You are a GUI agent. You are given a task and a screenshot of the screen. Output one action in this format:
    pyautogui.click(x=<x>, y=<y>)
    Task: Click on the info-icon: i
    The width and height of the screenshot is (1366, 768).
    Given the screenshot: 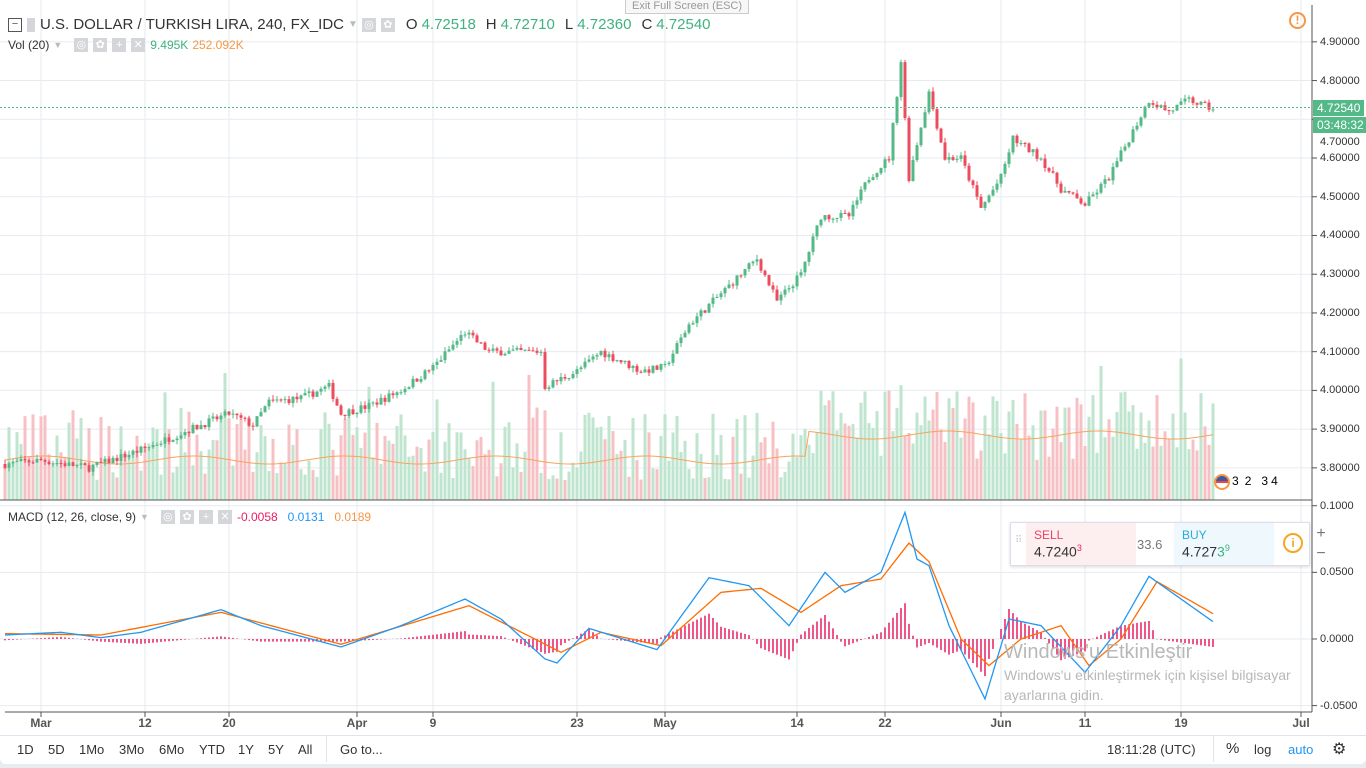 What is the action you would take?
    pyautogui.click(x=1293, y=543)
    